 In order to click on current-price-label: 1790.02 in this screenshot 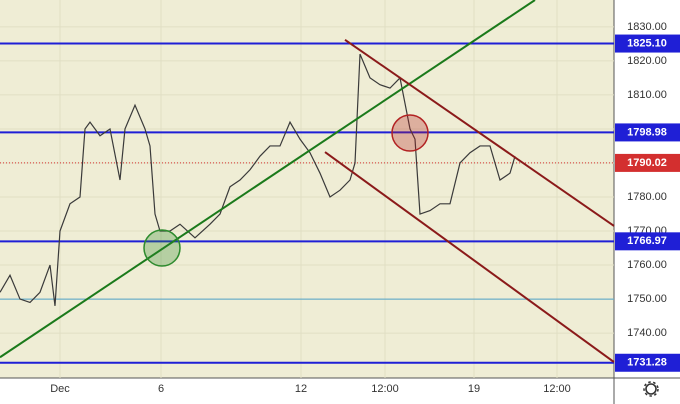, I will do `click(647, 163)`.